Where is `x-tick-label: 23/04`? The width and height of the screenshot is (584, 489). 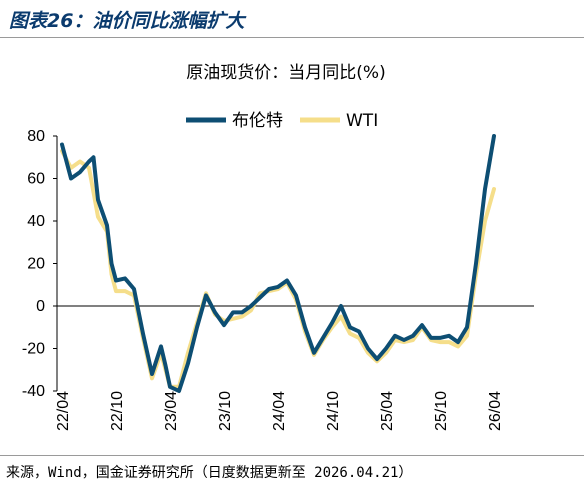 x-tick-label: 23/04 is located at coordinates (171, 411).